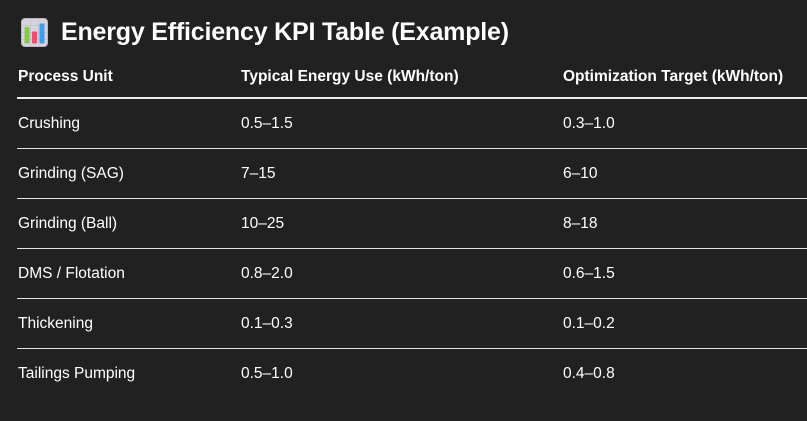 This screenshot has height=421, width=807. I want to click on table-row: Crushing 0.5–1.5 0.3–1.0, so click(412, 123).